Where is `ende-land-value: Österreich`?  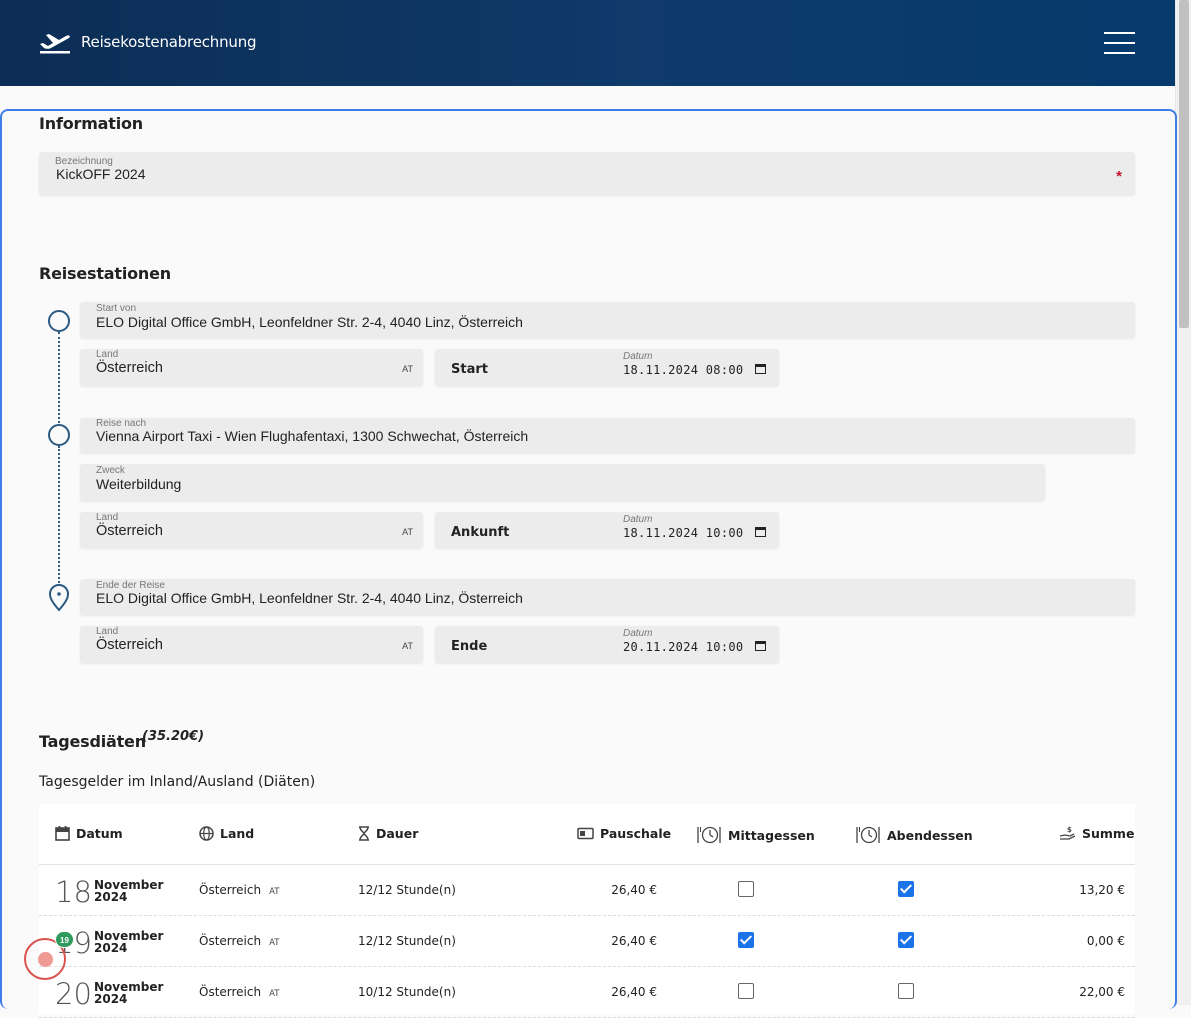 ende-land-value: Österreich is located at coordinates (129, 645).